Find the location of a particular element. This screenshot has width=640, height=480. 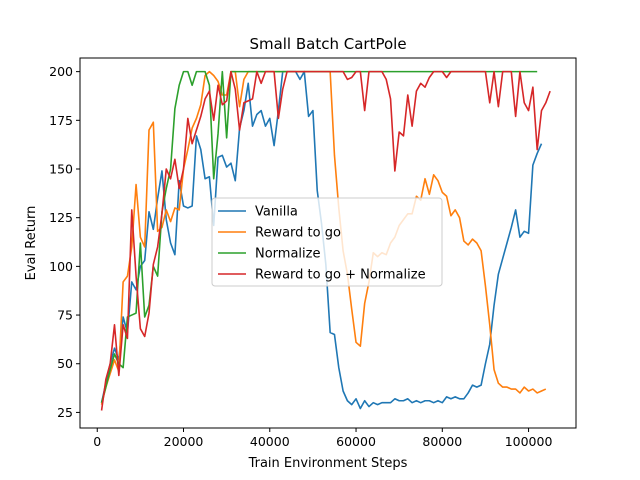

y-tick-label: 100 is located at coordinates (61, 266).